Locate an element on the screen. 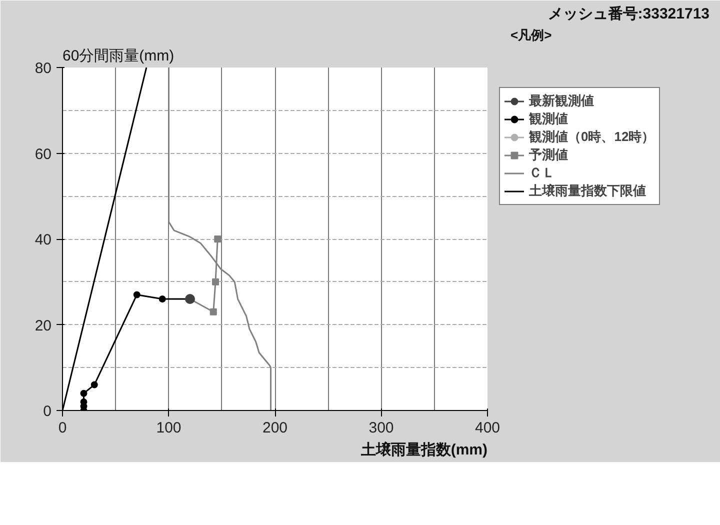 The height and width of the screenshot is (525, 720). x-tick-label: 0 is located at coordinates (62, 428).